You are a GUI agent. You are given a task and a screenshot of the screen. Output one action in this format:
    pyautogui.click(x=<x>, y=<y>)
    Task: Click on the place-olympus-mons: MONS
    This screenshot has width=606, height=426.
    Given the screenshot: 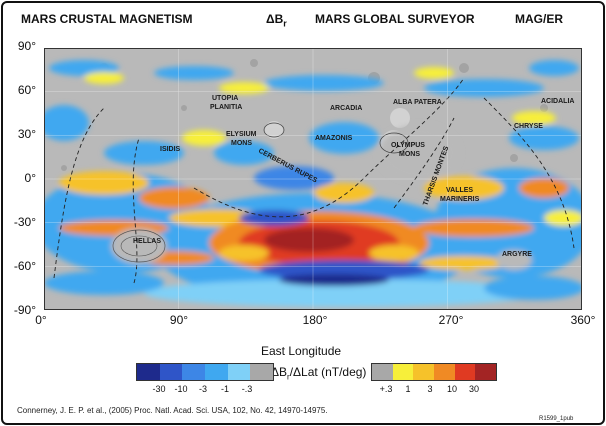 What is the action you would take?
    pyautogui.click(x=409, y=154)
    